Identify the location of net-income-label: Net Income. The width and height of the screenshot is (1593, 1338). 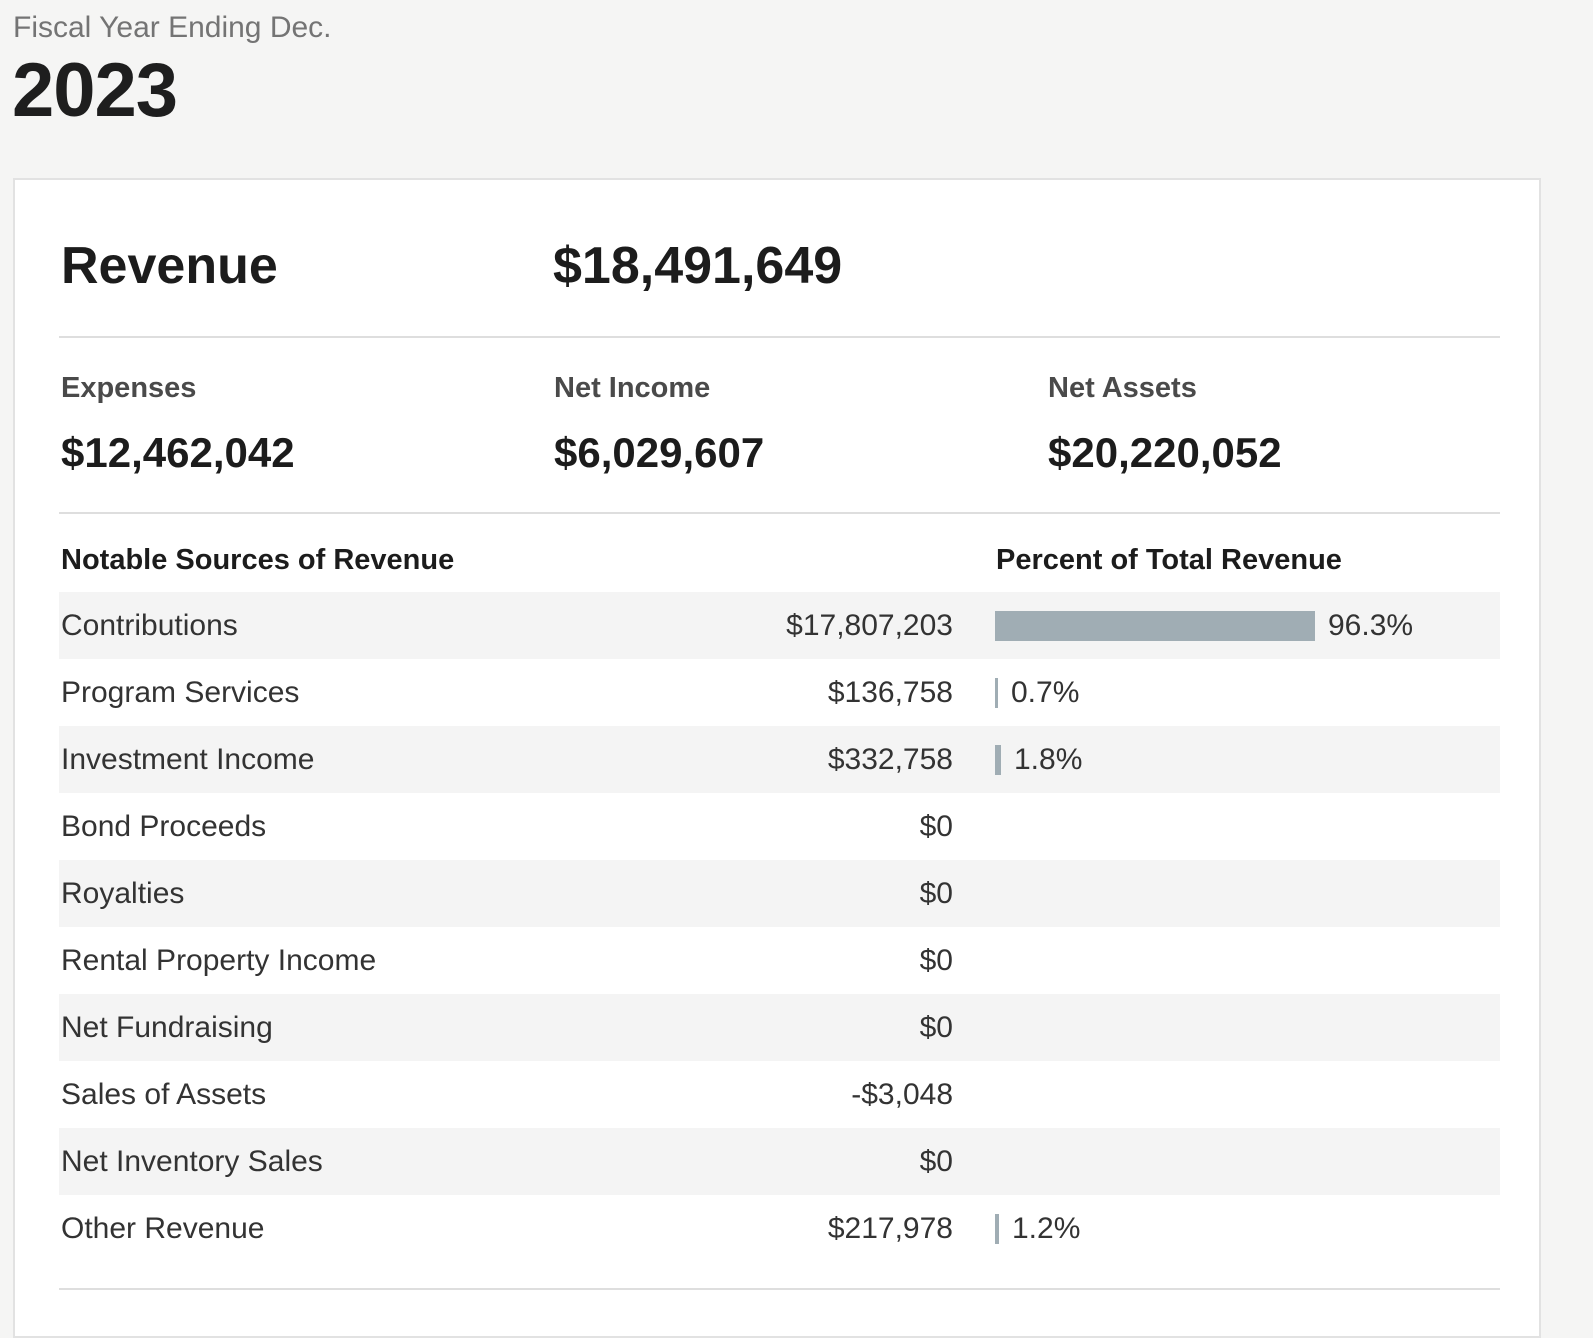
(632, 388).